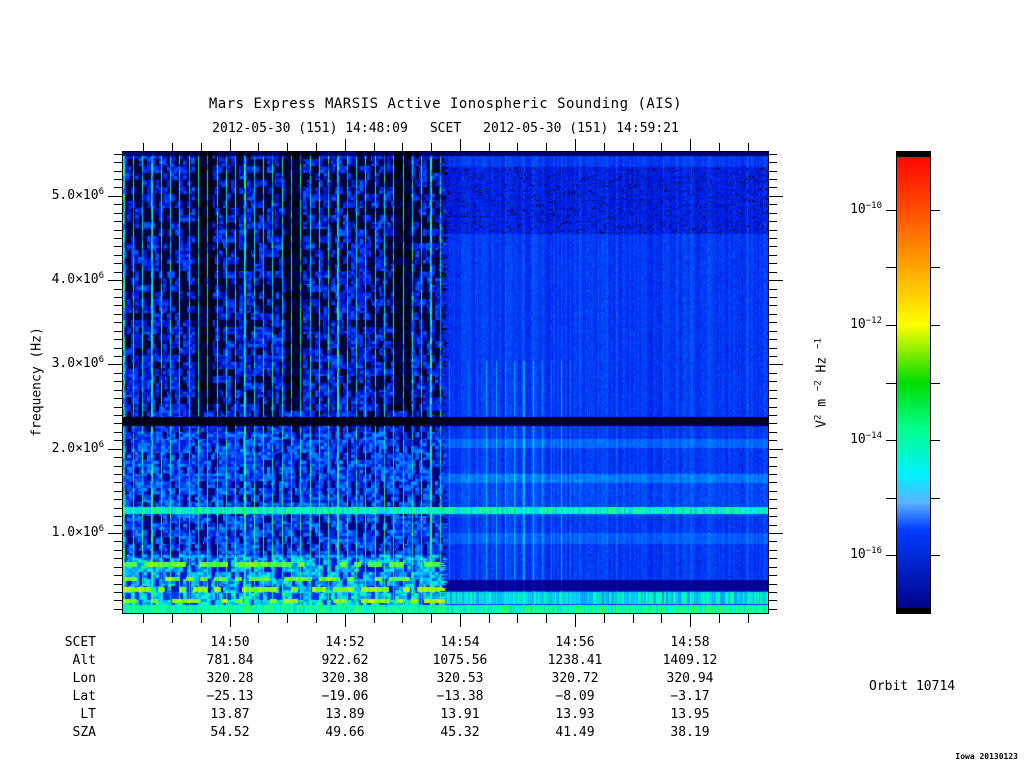 The width and height of the screenshot is (1024, 768). What do you see at coordinates (575, 678) in the screenshot?
I see `table-cell: 320.72` at bounding box center [575, 678].